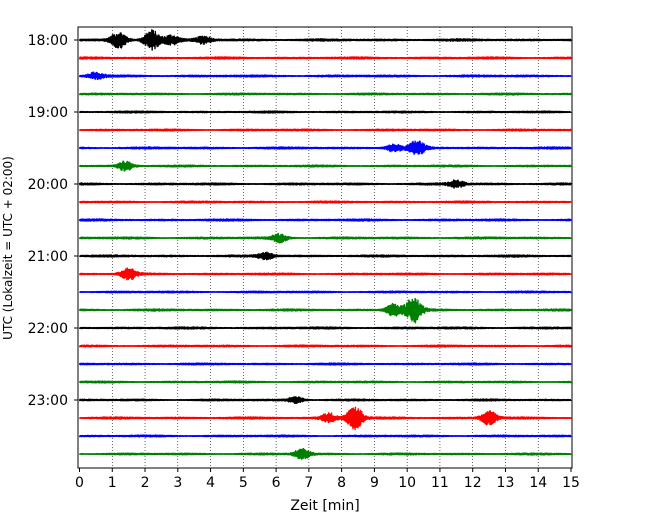 Image resolution: width=650 pixels, height=520 pixels. I want to click on x-tick-label: 2, so click(145, 483).